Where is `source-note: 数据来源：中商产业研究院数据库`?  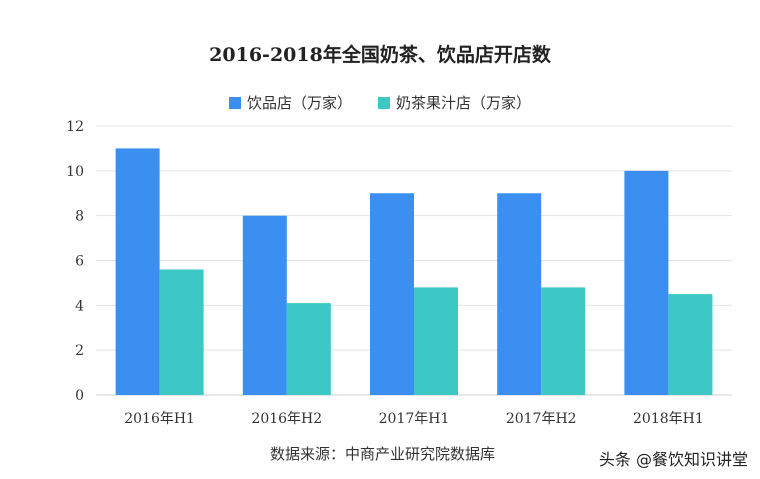 source-note: 数据来源：中商产业研究院数据库 is located at coordinates (383, 454).